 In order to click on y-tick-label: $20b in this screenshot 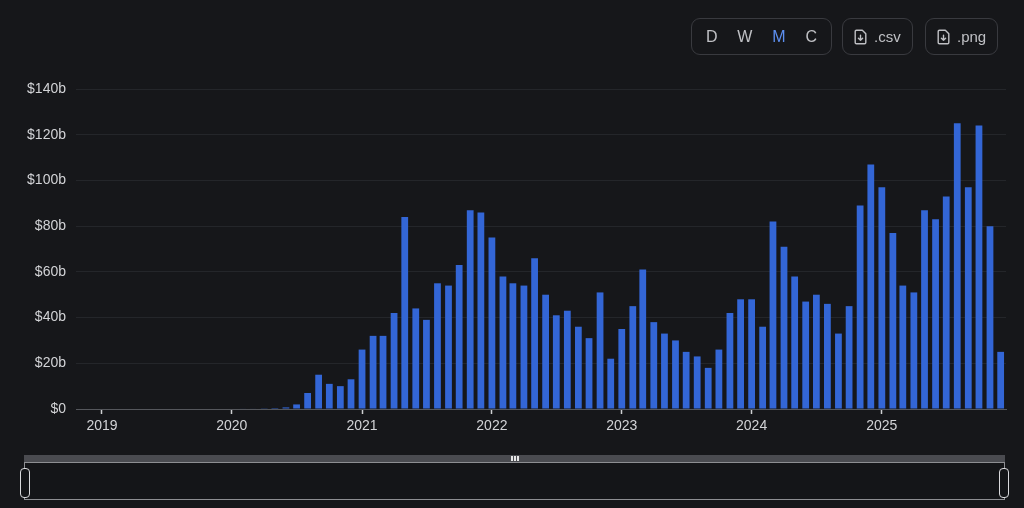, I will do `click(50, 362)`.